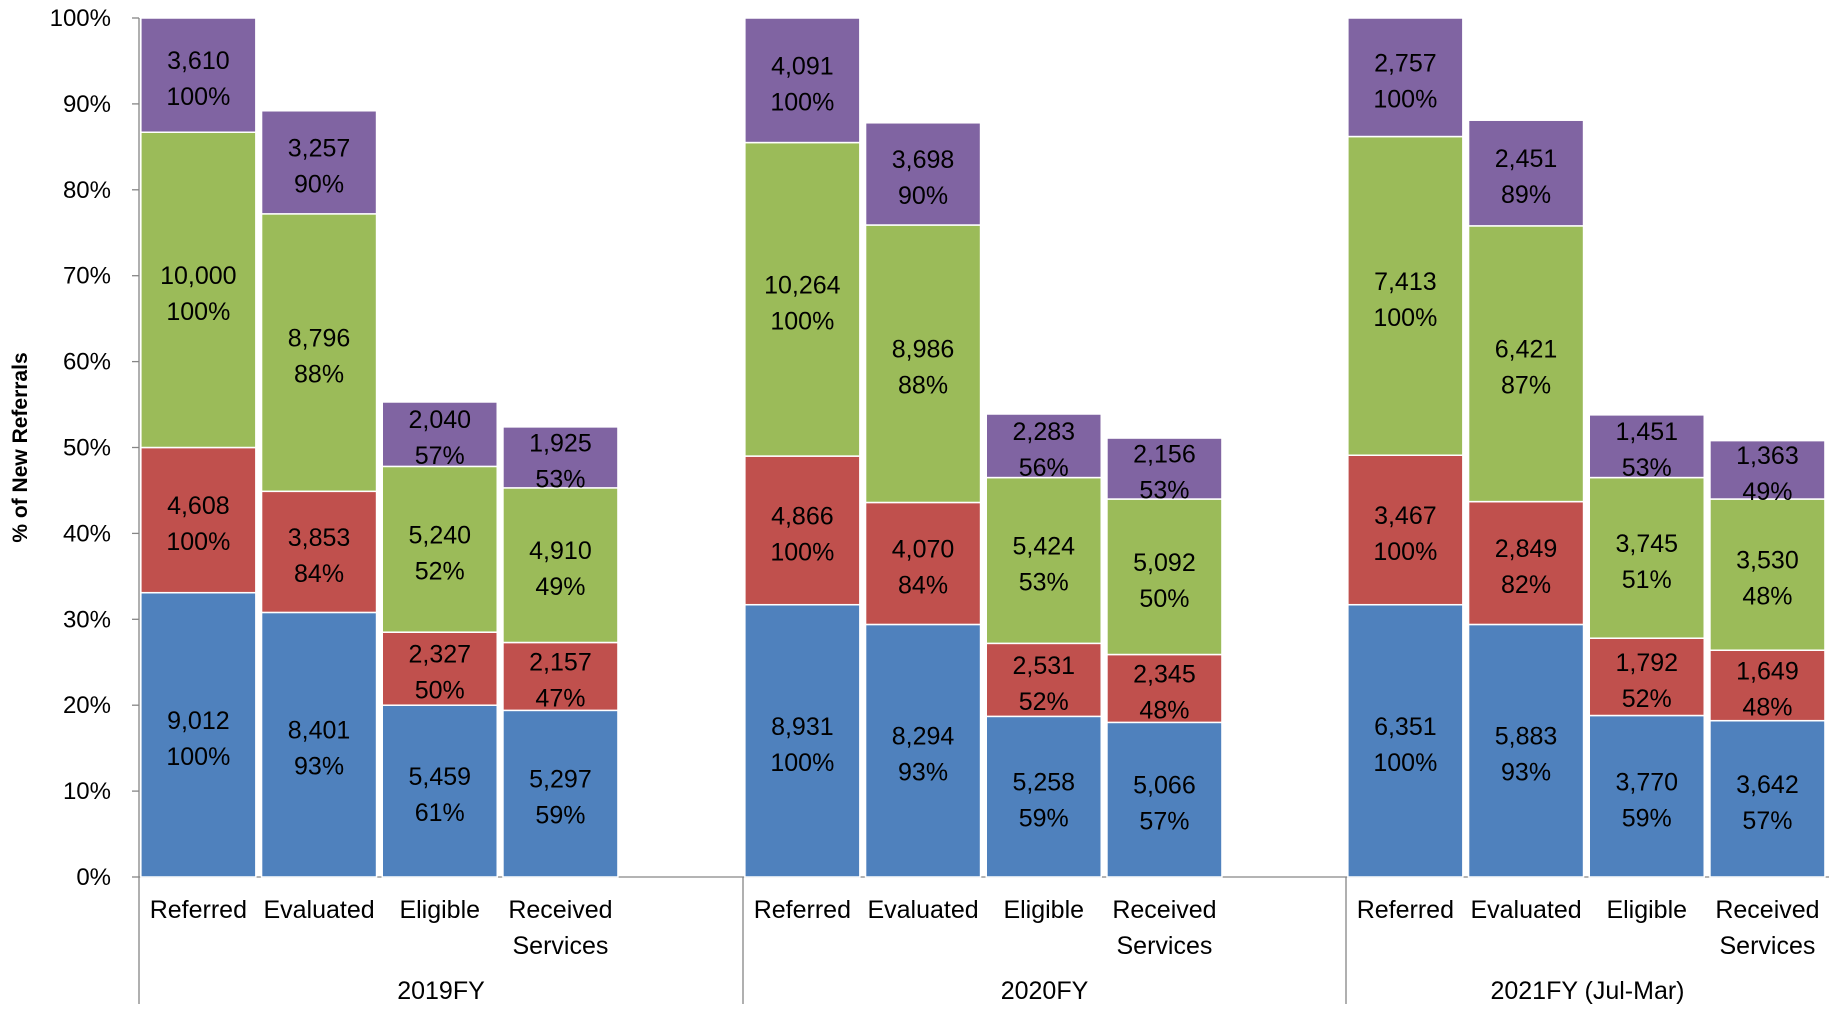 The height and width of the screenshot is (1009, 1839). Describe the element at coordinates (1767, 561) in the screenshot. I see `bar-count-label: 3,530` at that location.